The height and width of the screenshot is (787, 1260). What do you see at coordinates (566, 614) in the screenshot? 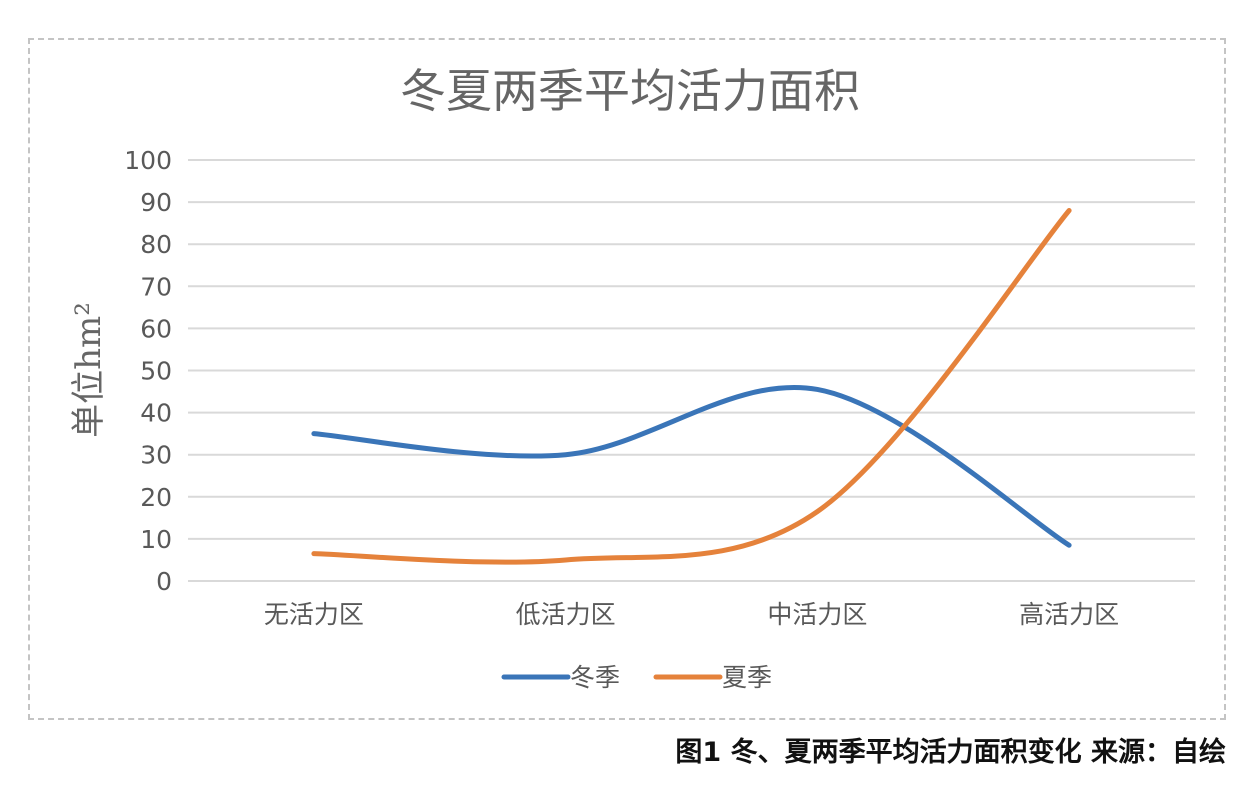
I see `x-tick-label: 低活力区` at bounding box center [566, 614].